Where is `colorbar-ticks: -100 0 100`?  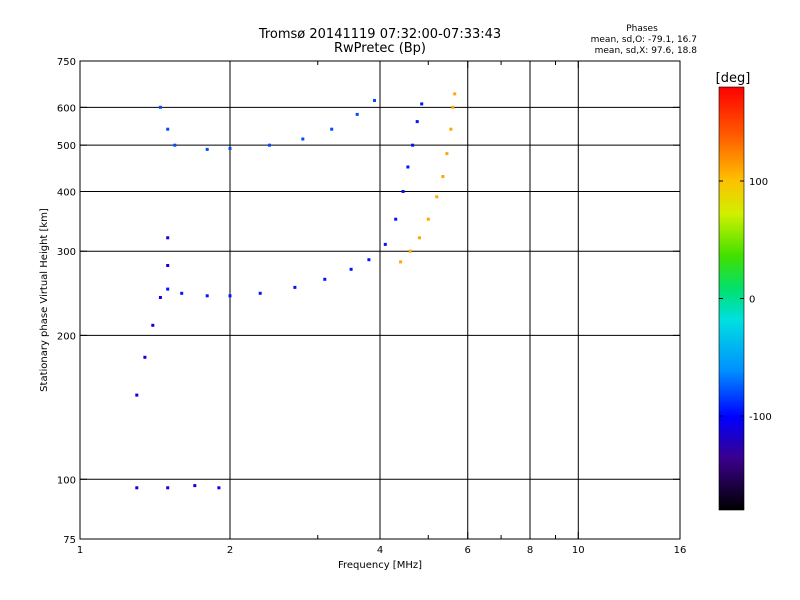 colorbar-ticks: -100 0 100 is located at coordinates (745, 300).